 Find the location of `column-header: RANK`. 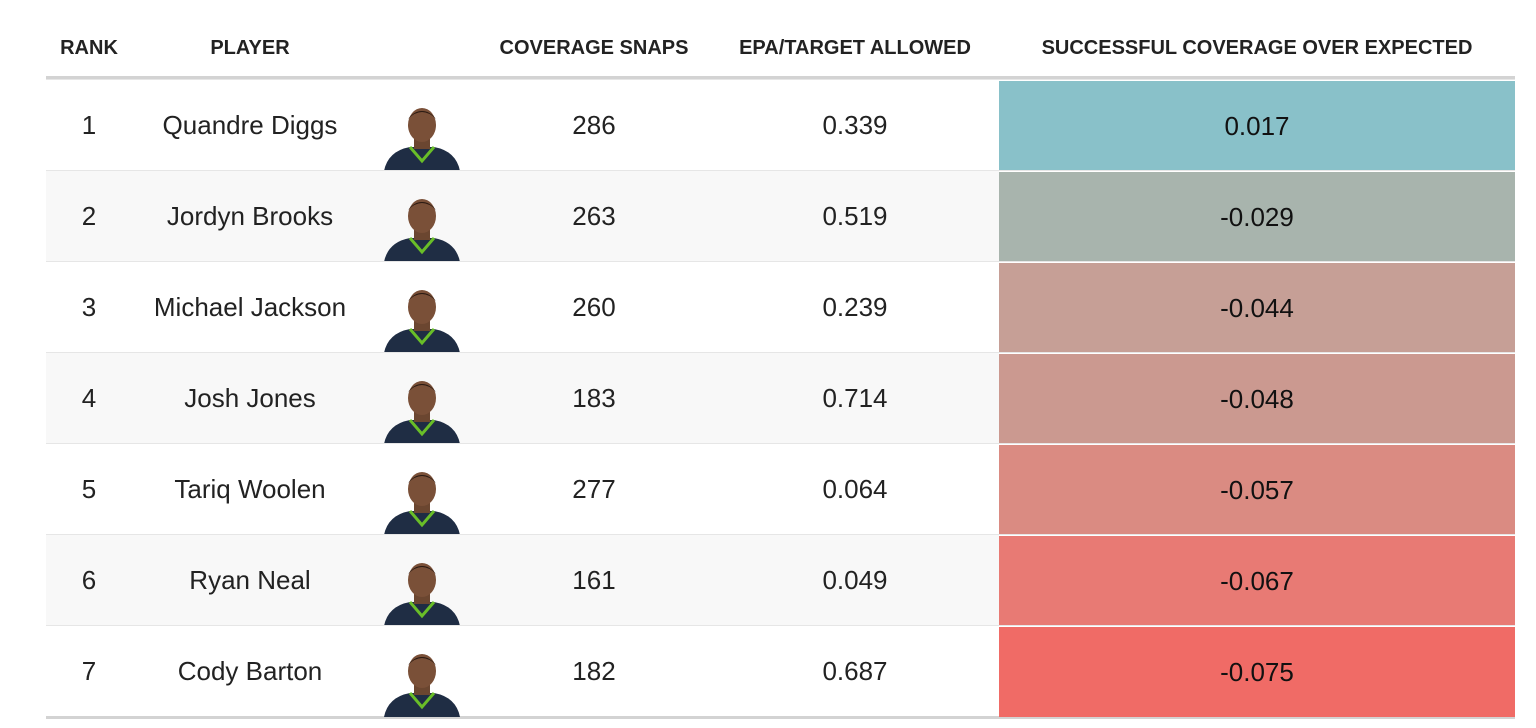

column-header: RANK is located at coordinates (89, 47).